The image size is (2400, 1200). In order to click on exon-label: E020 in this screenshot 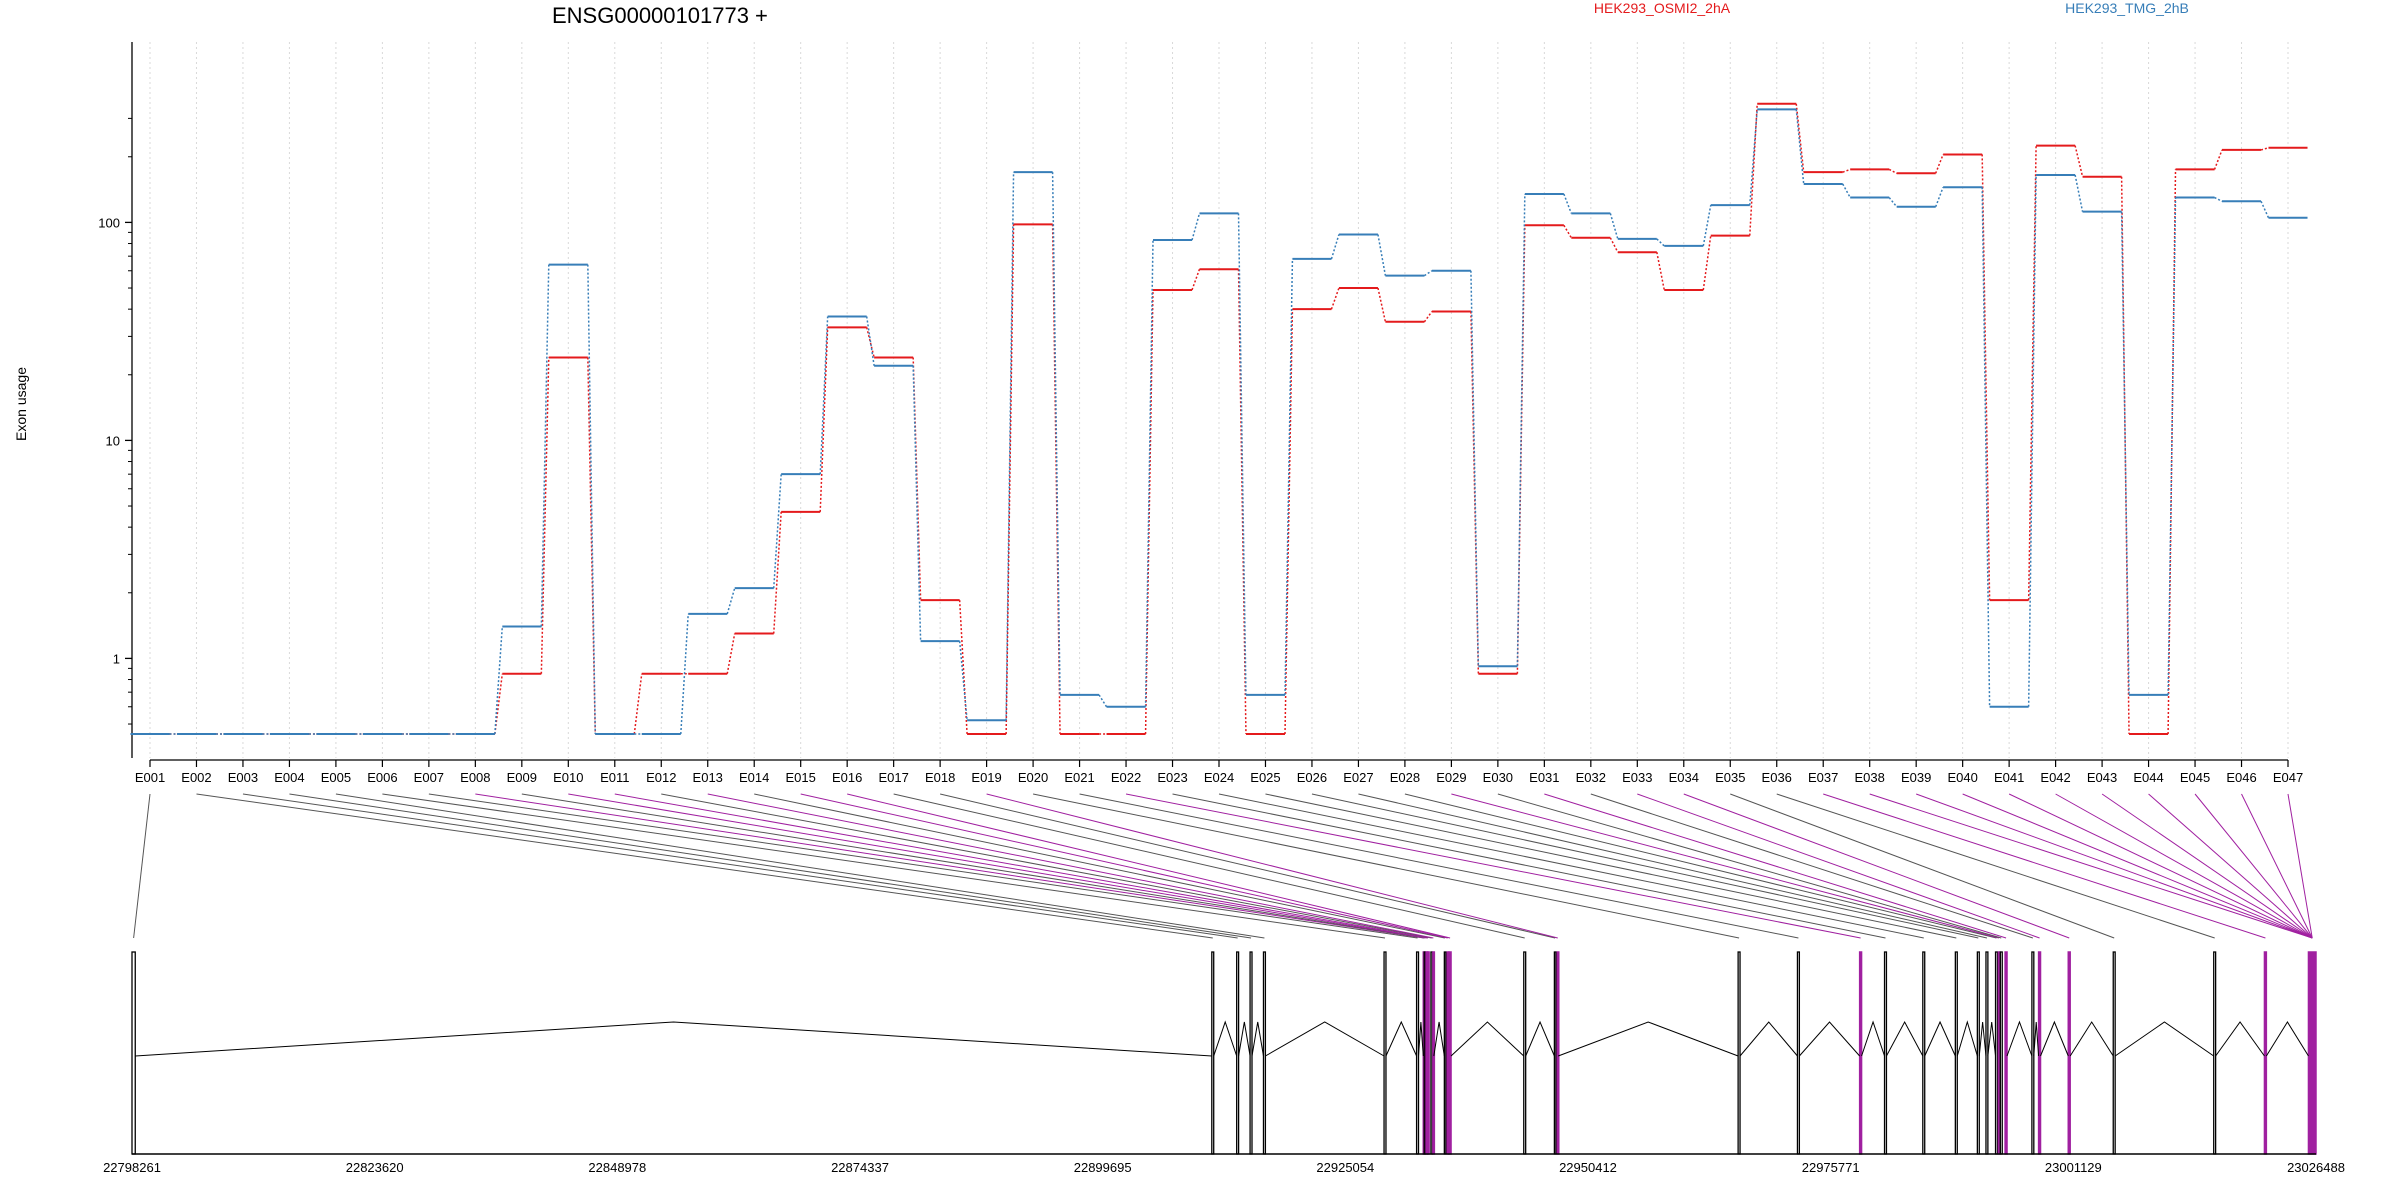, I will do `click(1033, 777)`.